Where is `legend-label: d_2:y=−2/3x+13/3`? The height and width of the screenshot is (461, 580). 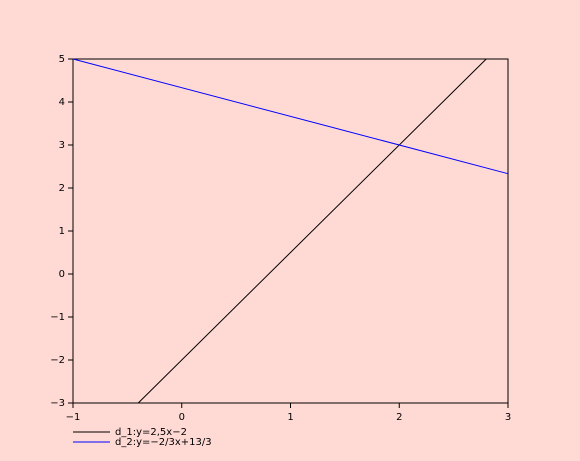
legend-label: d_2:y=−2/3x+13/3 is located at coordinates (163, 442).